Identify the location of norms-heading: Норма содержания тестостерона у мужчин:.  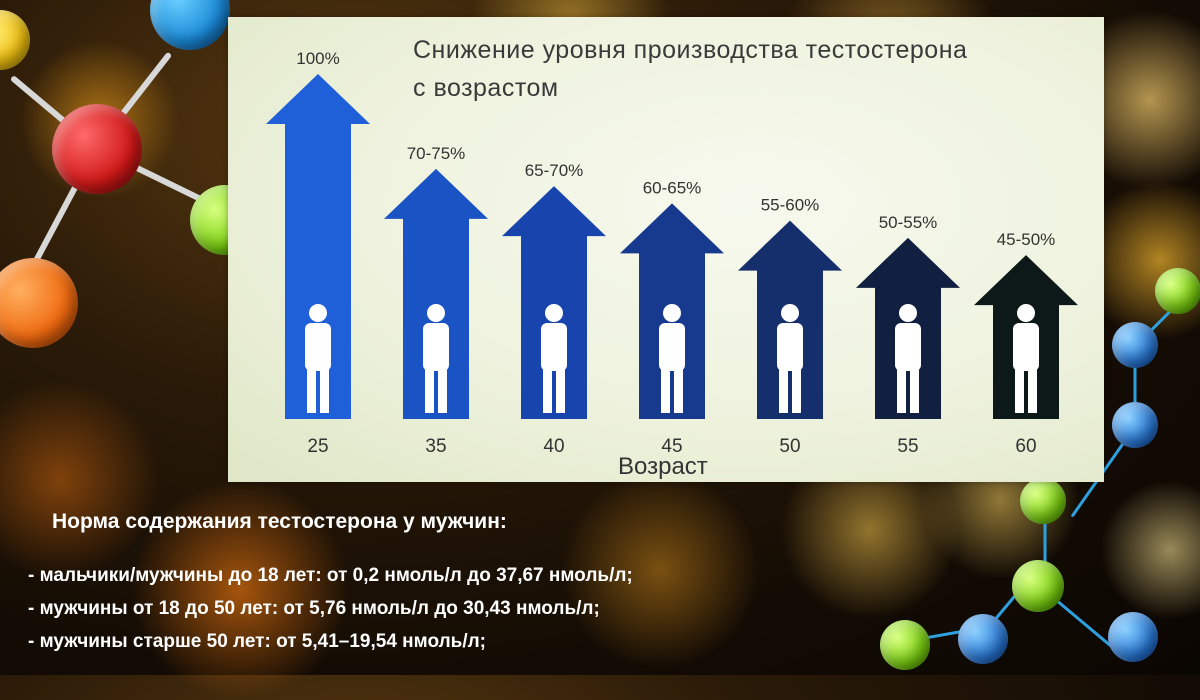
(279, 521).